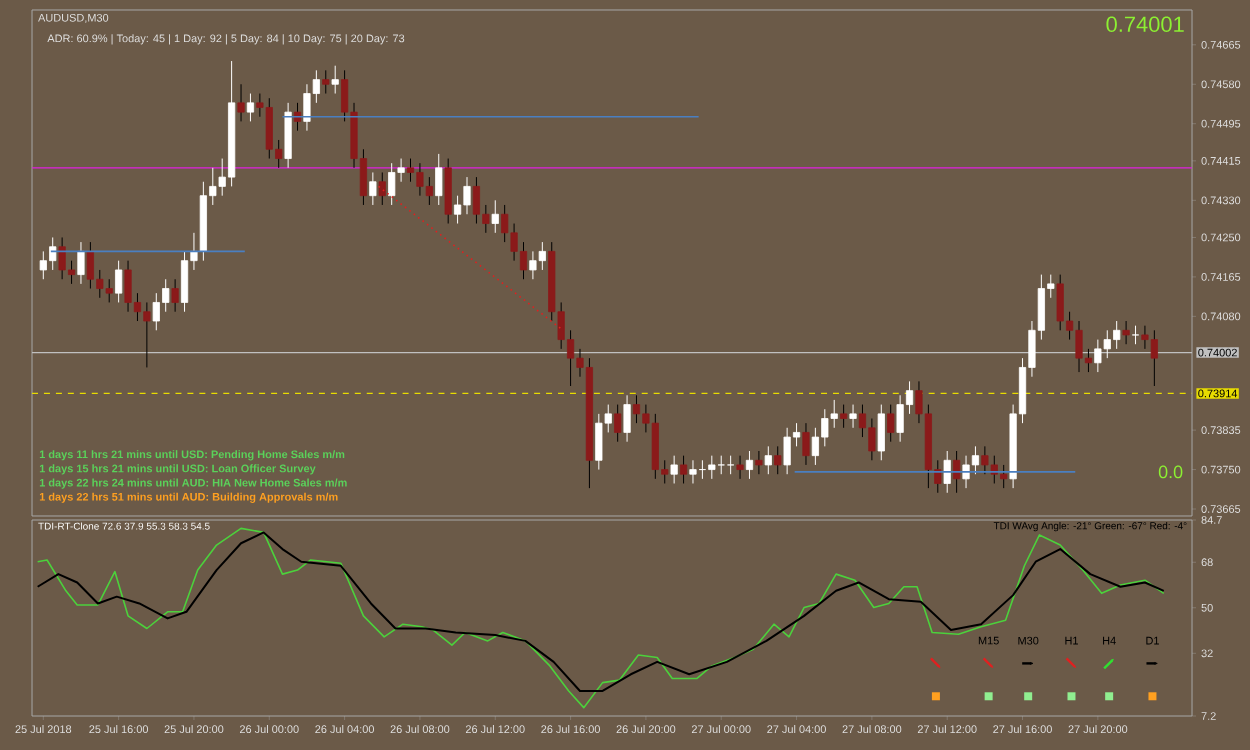  What do you see at coordinates (1145, 24) in the screenshot?
I see `annotation: 0.74001` at bounding box center [1145, 24].